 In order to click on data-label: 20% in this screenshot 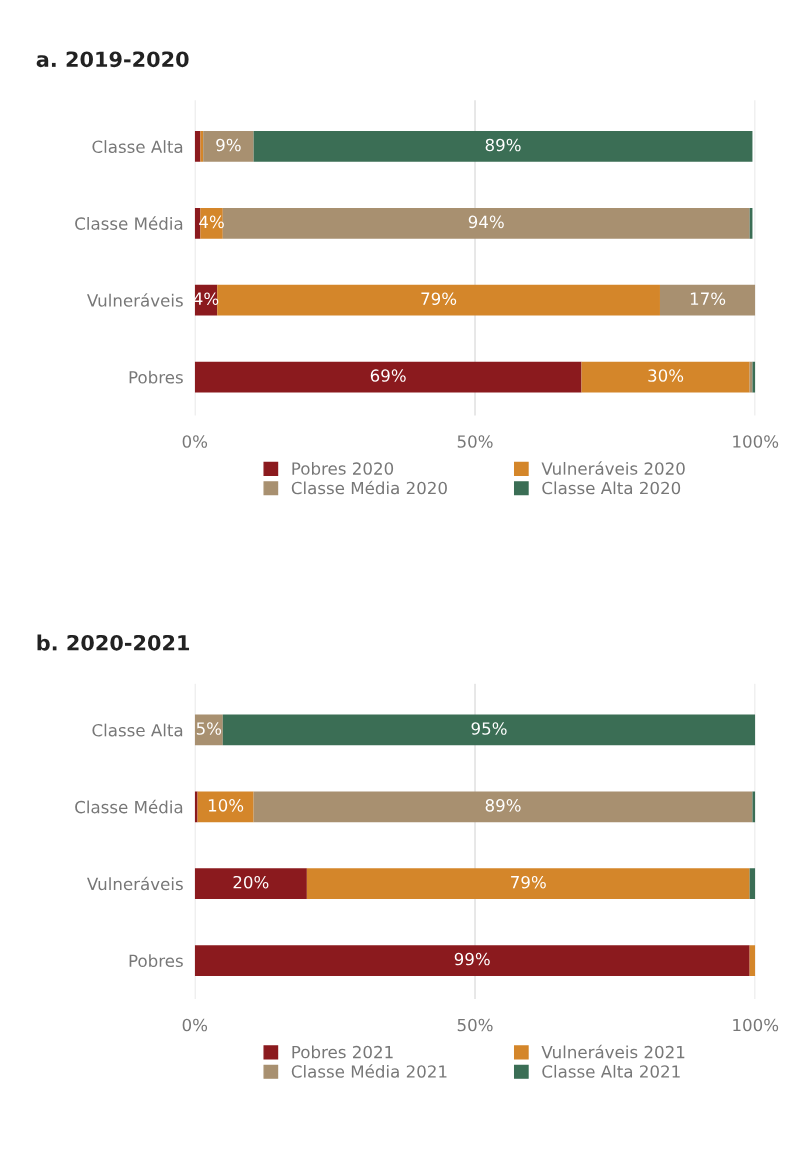, I will do `click(251, 882)`.